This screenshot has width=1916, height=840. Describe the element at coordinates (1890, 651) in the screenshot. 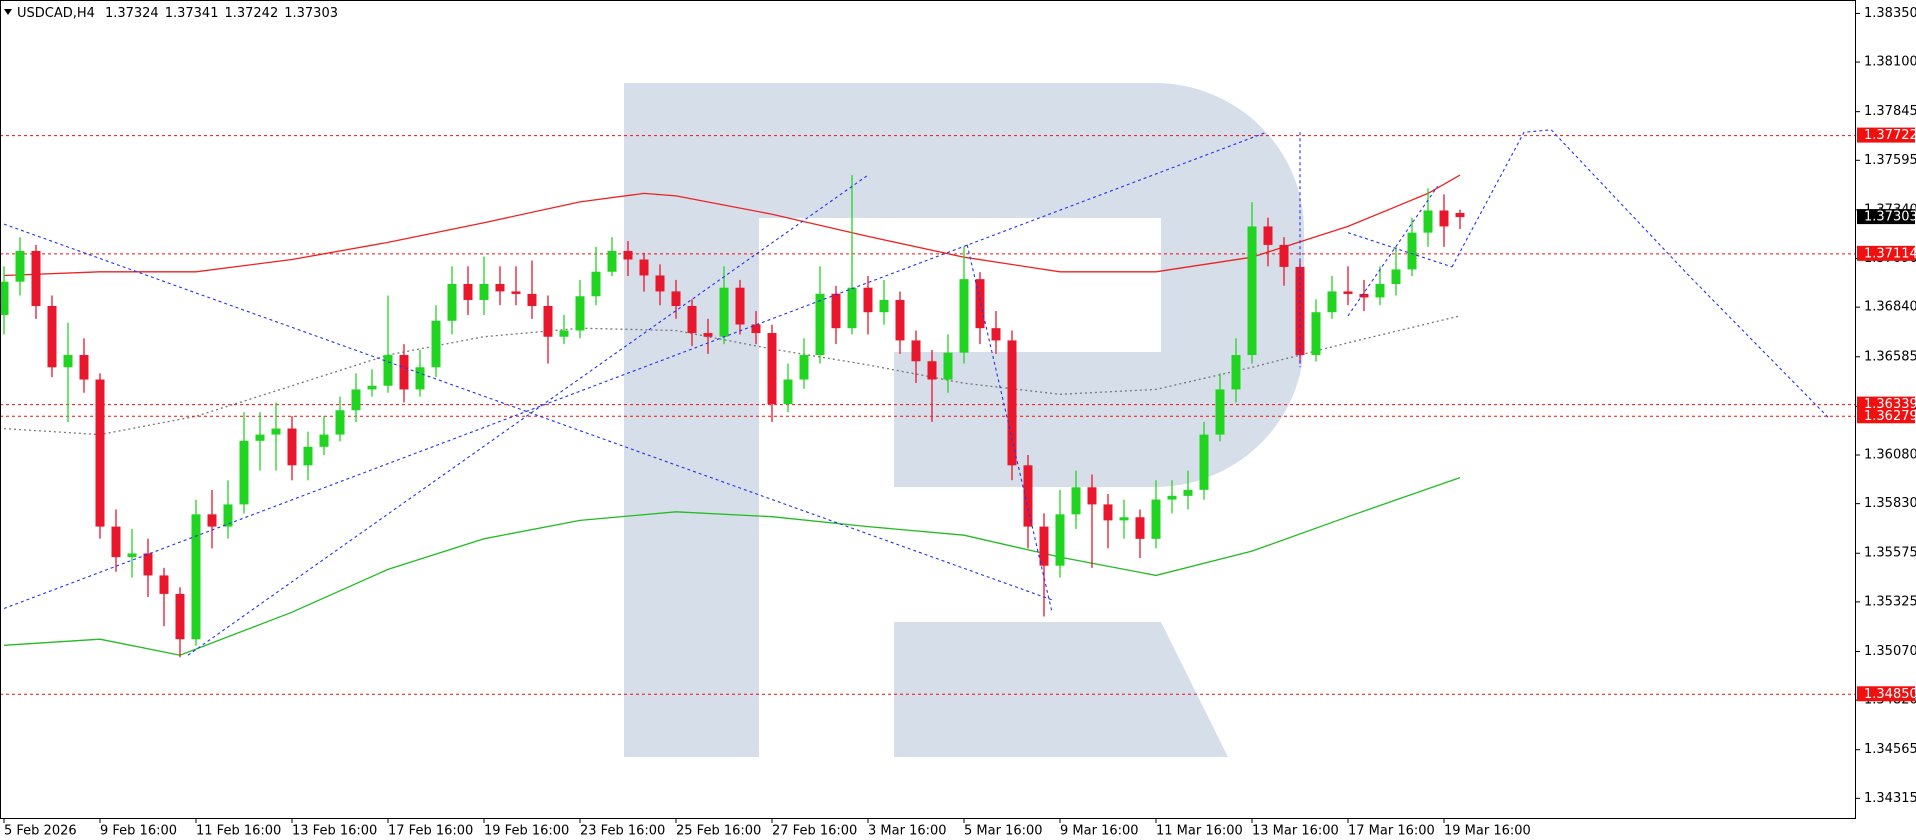

I see `y-tick-label: 1.35070` at that location.